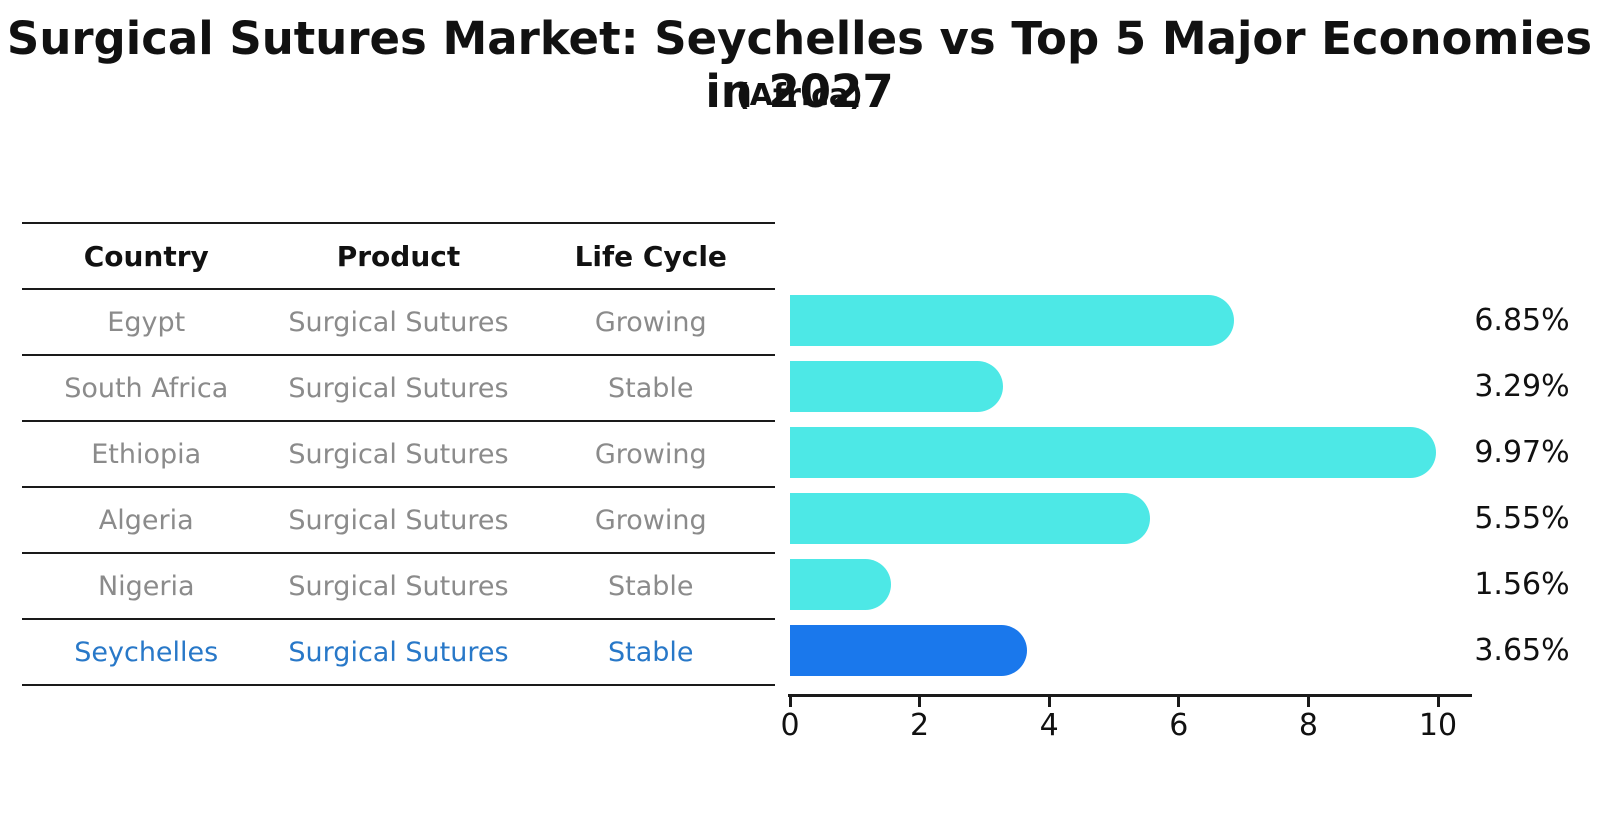 The width and height of the screenshot is (1599, 823). Describe the element at coordinates (970, 518) in the screenshot. I see `bar-algeria` at that location.